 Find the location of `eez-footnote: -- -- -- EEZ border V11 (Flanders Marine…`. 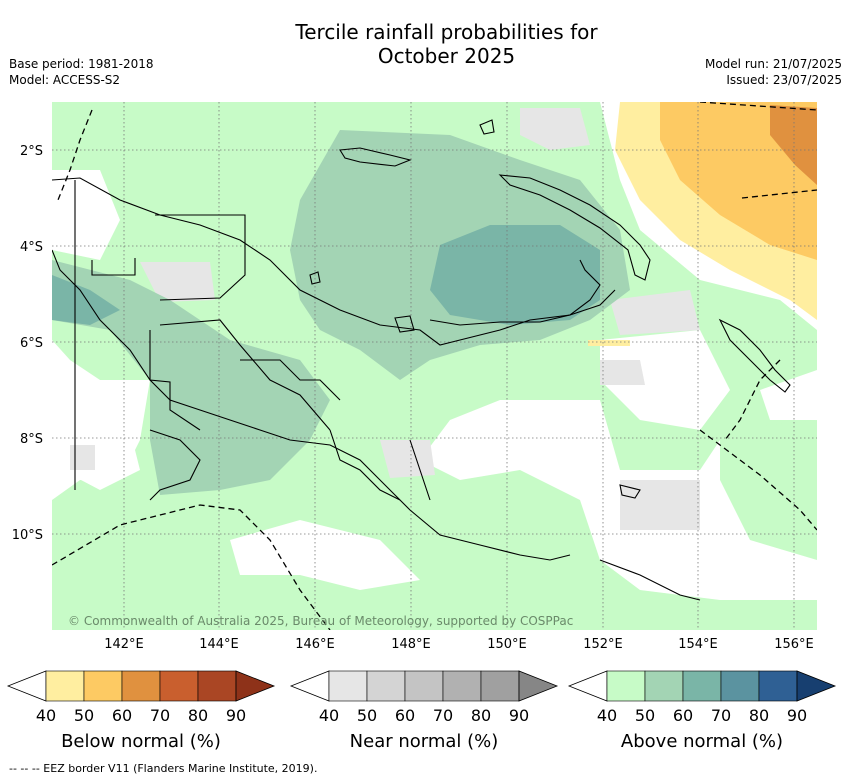

eez-footnote: -- -- -- EEZ border V11 (Flanders Marine… is located at coordinates (163, 768).